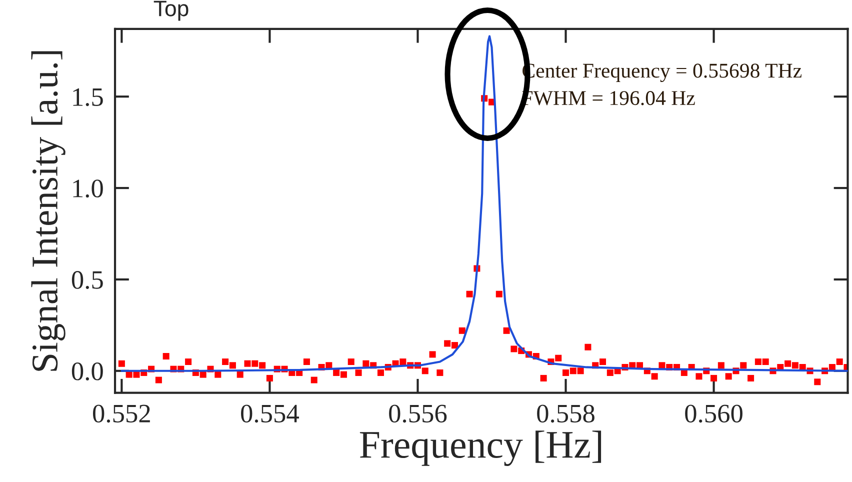 The width and height of the screenshot is (852, 482). What do you see at coordinates (481, 448) in the screenshot?
I see `x-axis-title: Frequency [Hz]` at bounding box center [481, 448].